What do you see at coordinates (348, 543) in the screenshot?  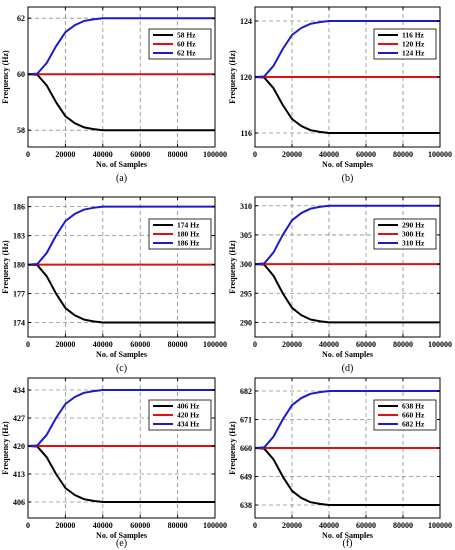 I see `panel-caption: (f)` at bounding box center [348, 543].